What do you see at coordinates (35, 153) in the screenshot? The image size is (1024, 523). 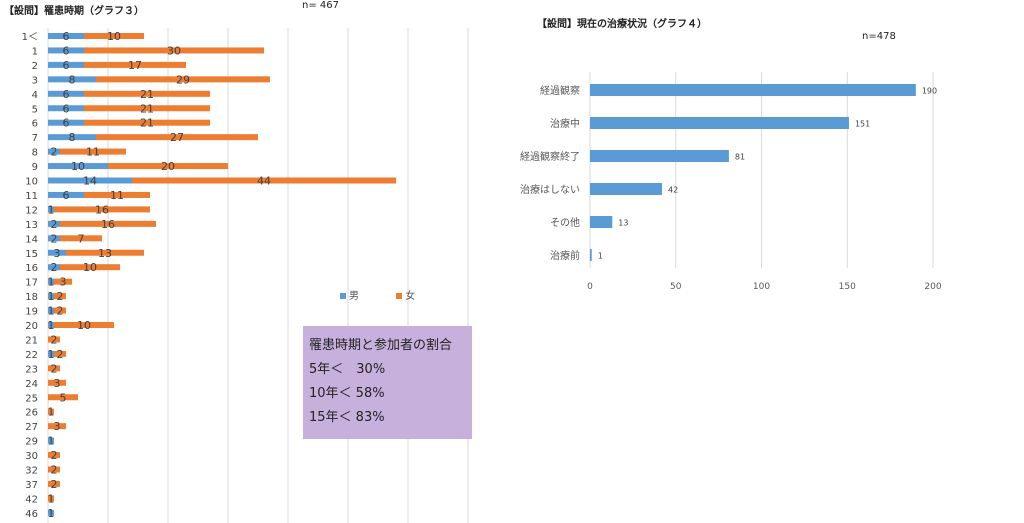 I see `chart1-category-label: 8` at bounding box center [35, 153].